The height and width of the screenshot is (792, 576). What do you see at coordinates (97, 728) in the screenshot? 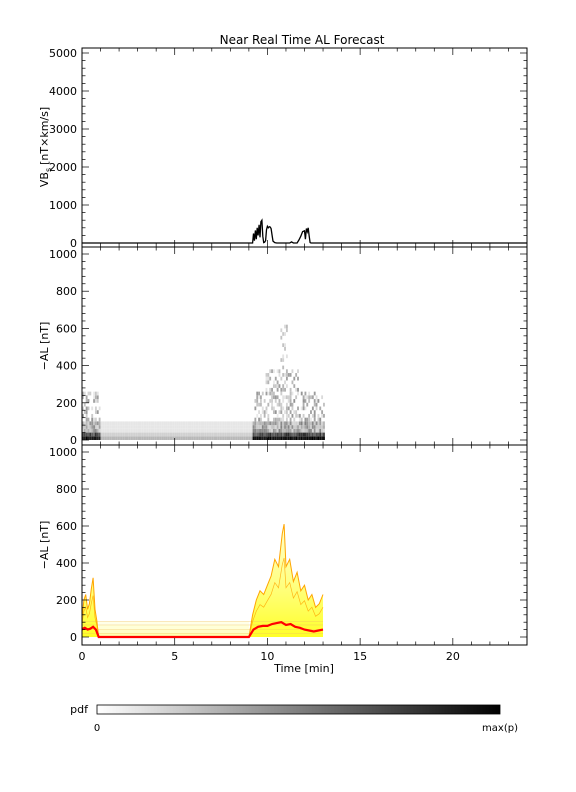
I see `colorbar-min-label: 0` at bounding box center [97, 728].